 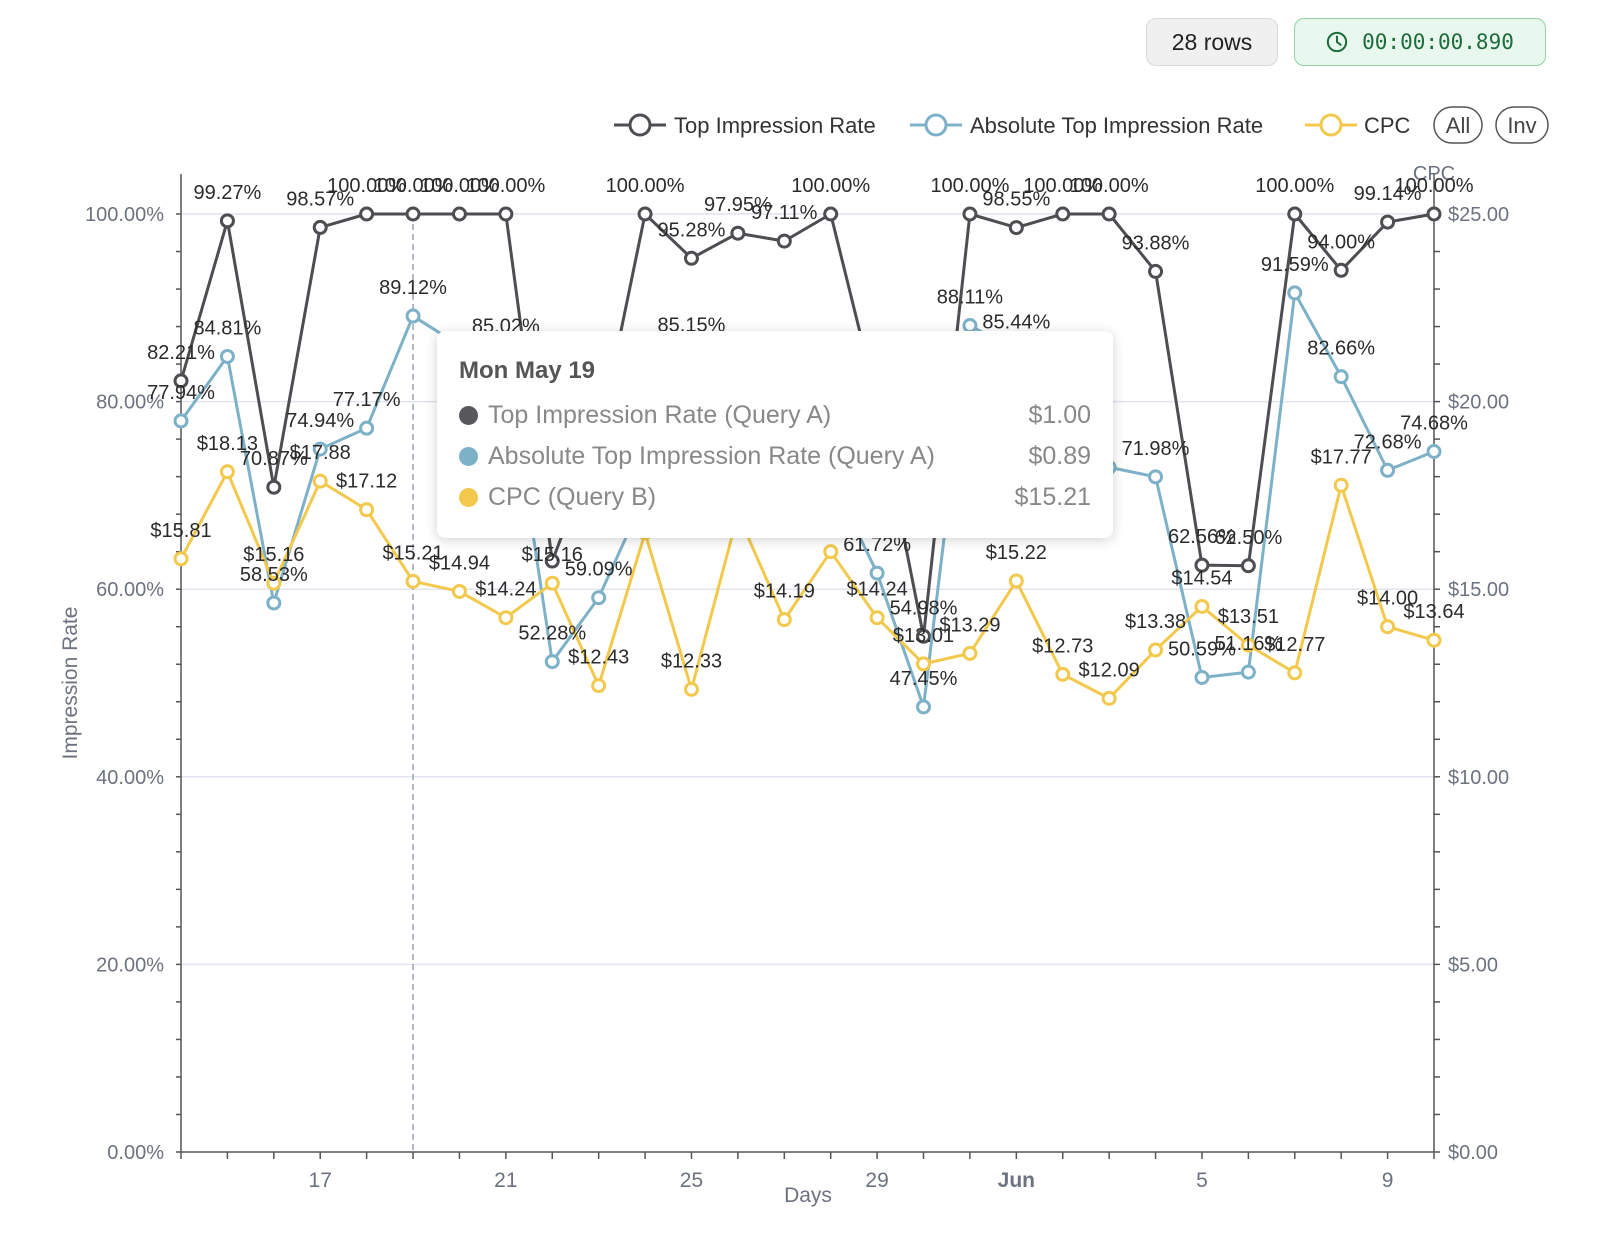 I want to click on y-tick-label: 100.00%, so click(x=124, y=215).